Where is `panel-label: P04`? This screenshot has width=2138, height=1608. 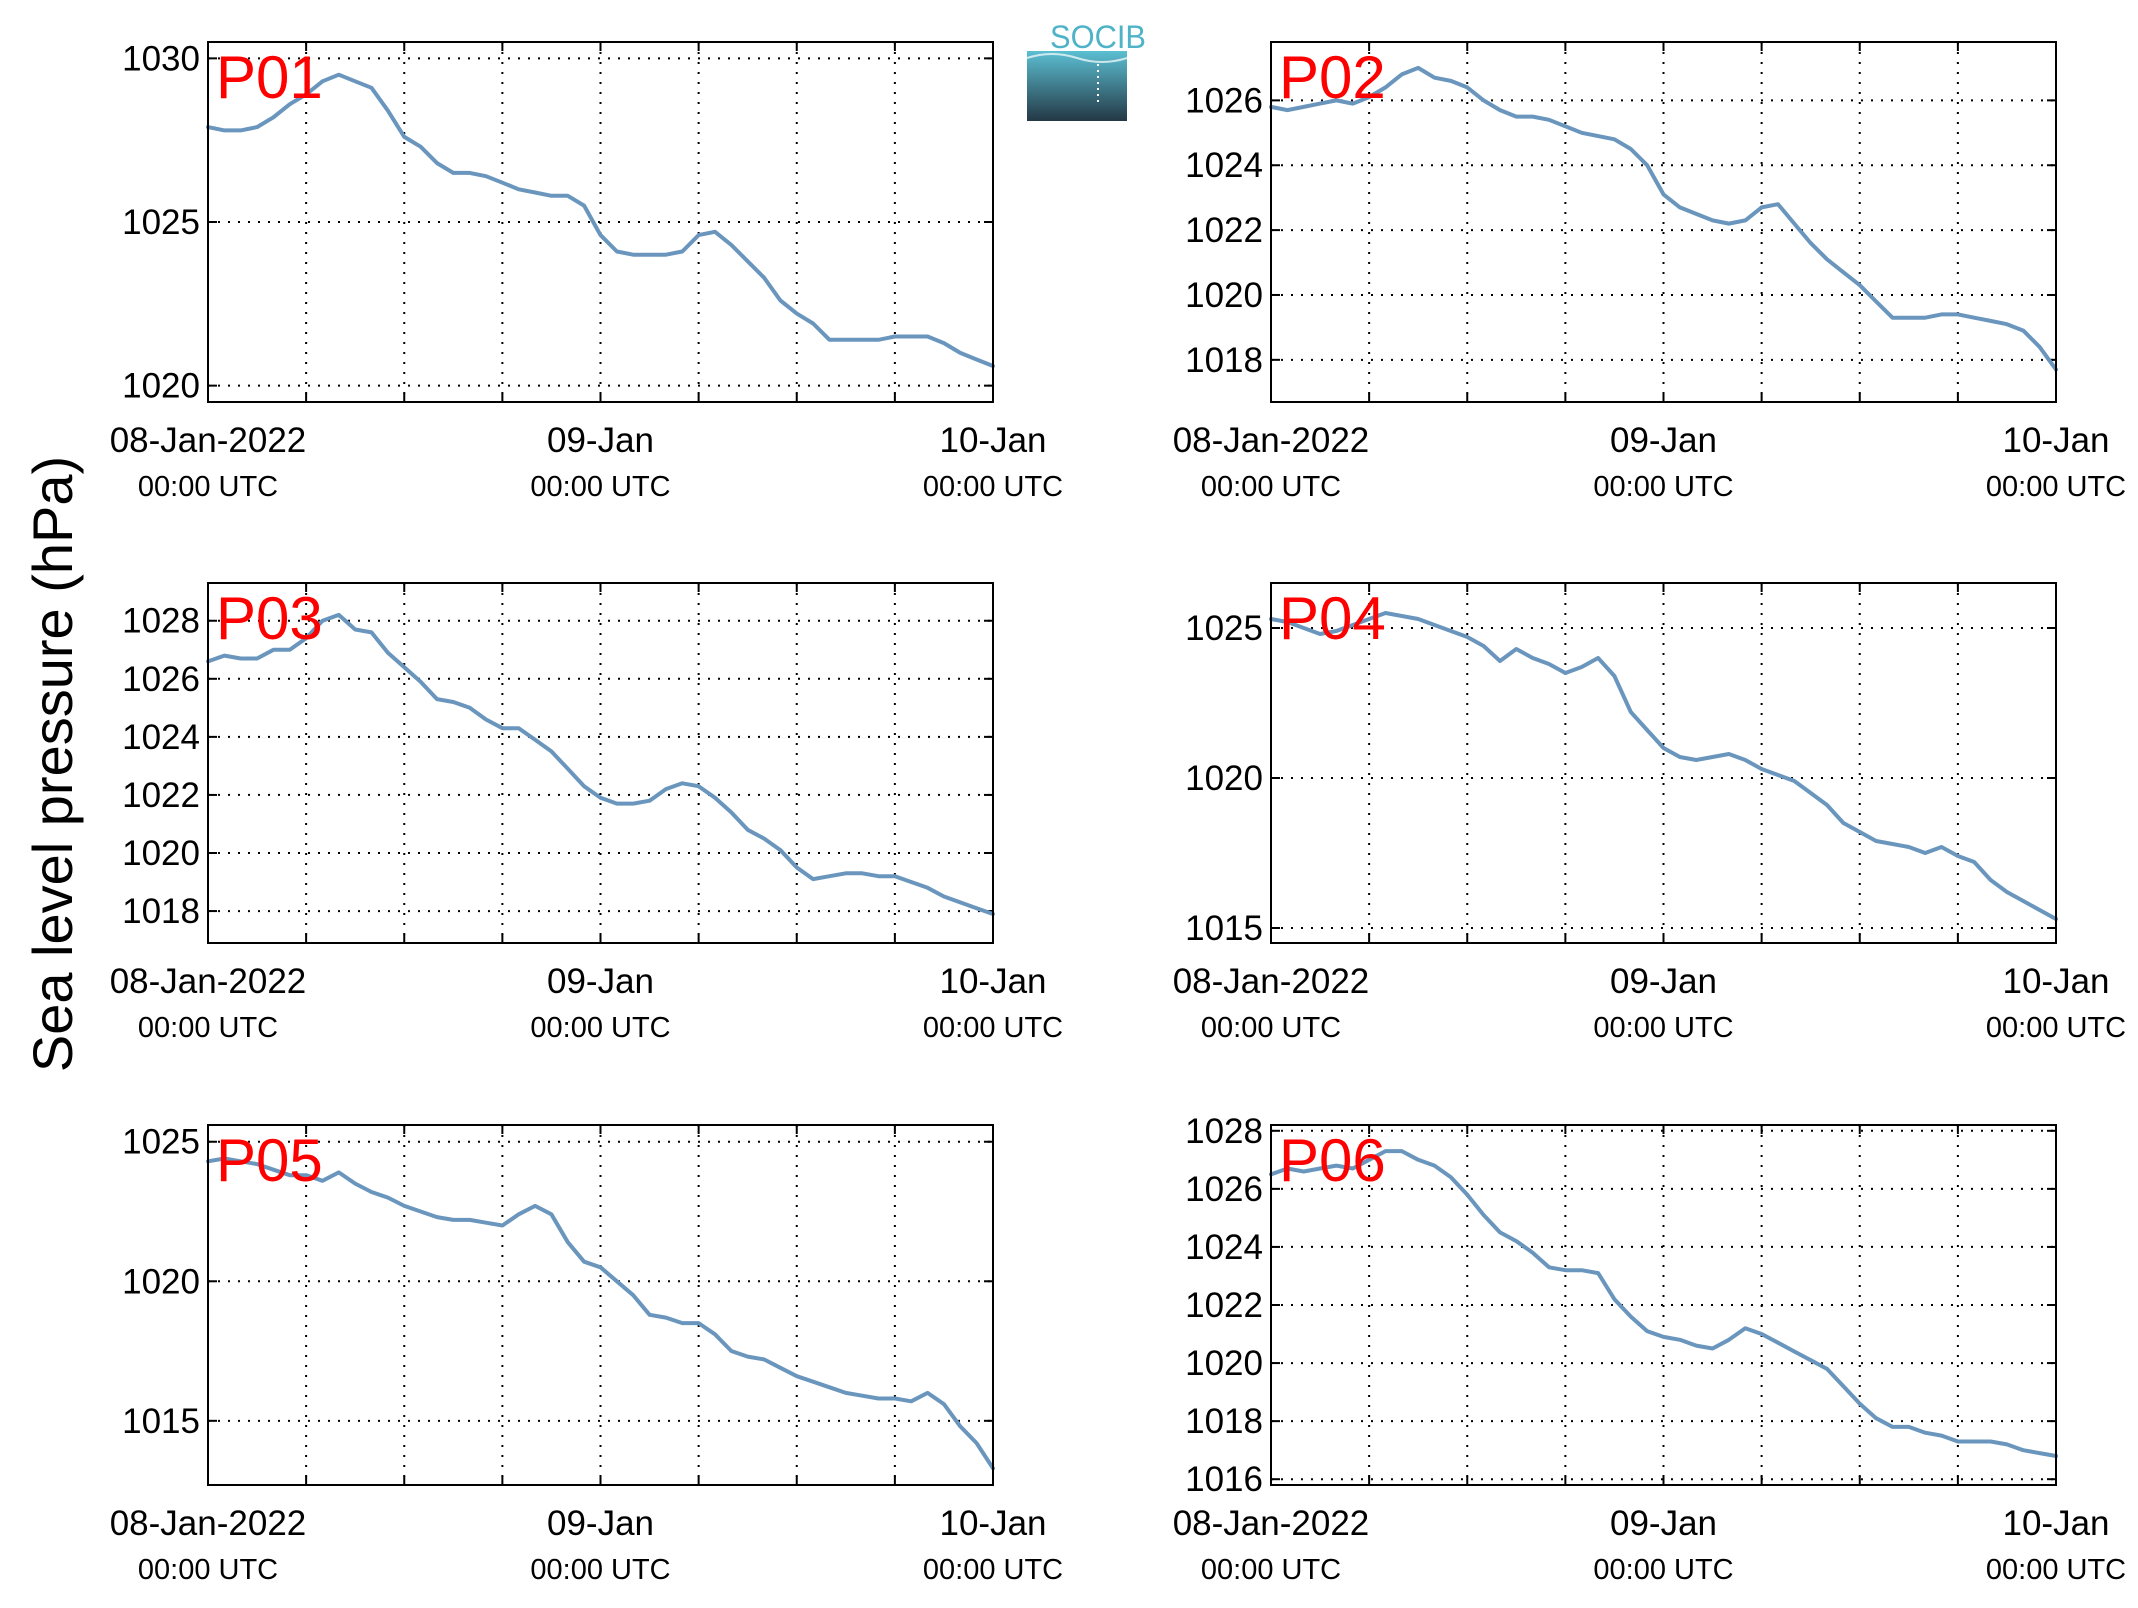
panel-label: P04 is located at coordinates (1332, 618).